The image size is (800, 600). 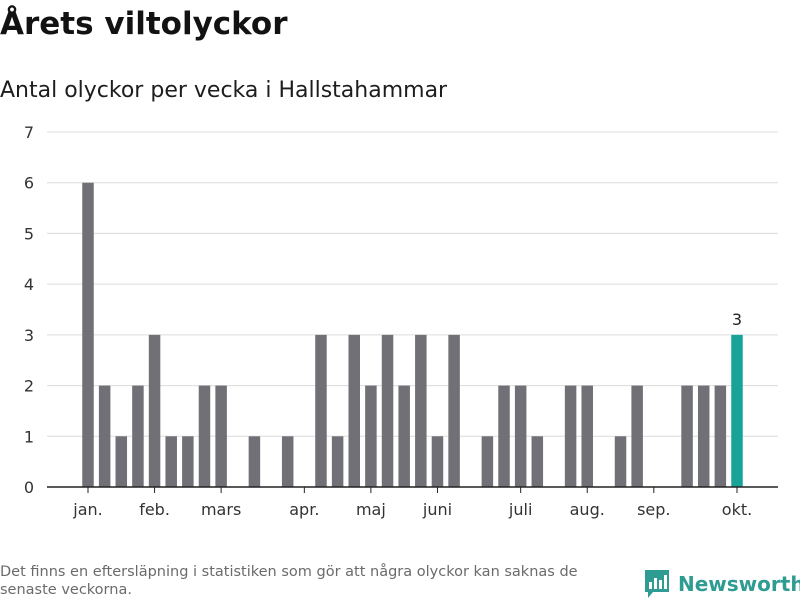 I want to click on y-tick-label: 2, so click(x=29, y=386).